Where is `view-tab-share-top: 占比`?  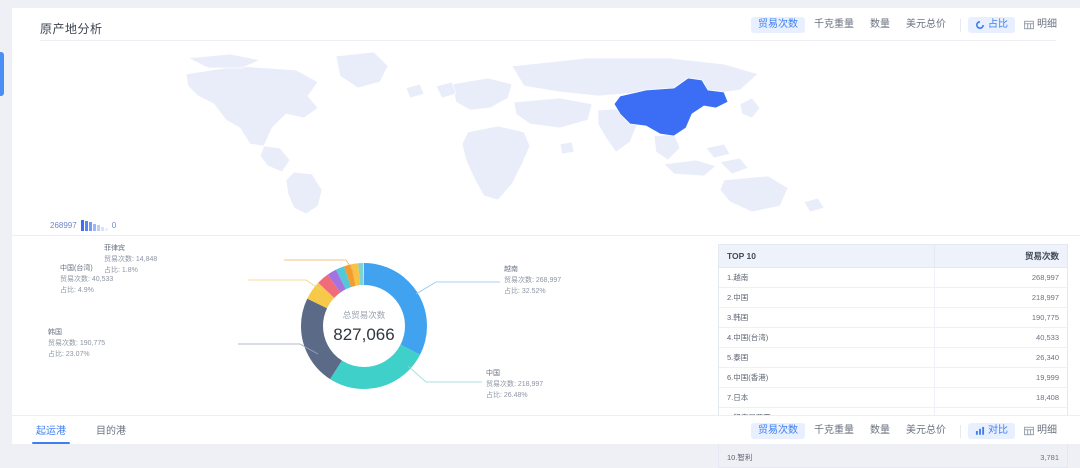
view-tab-share-top: 占比 is located at coordinates (991, 25).